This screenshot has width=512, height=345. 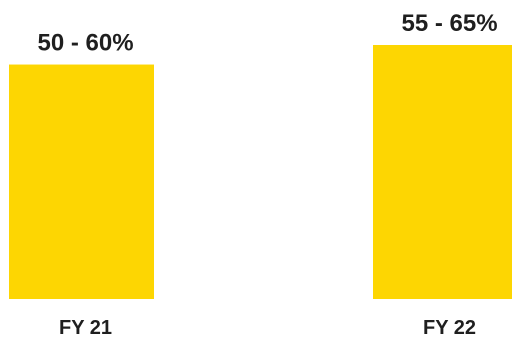 I want to click on bar-value-label: 50 - 60%, so click(x=85, y=43).